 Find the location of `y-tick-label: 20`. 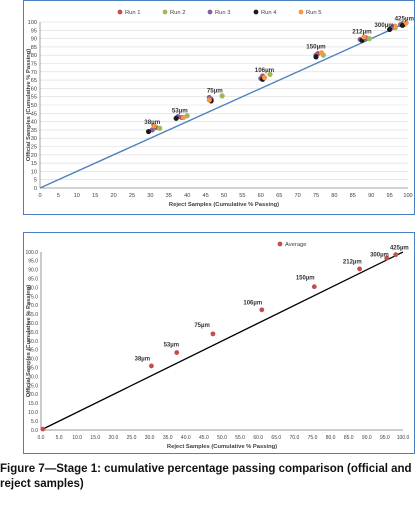

y-tick-label: 20 is located at coordinates (34, 156).